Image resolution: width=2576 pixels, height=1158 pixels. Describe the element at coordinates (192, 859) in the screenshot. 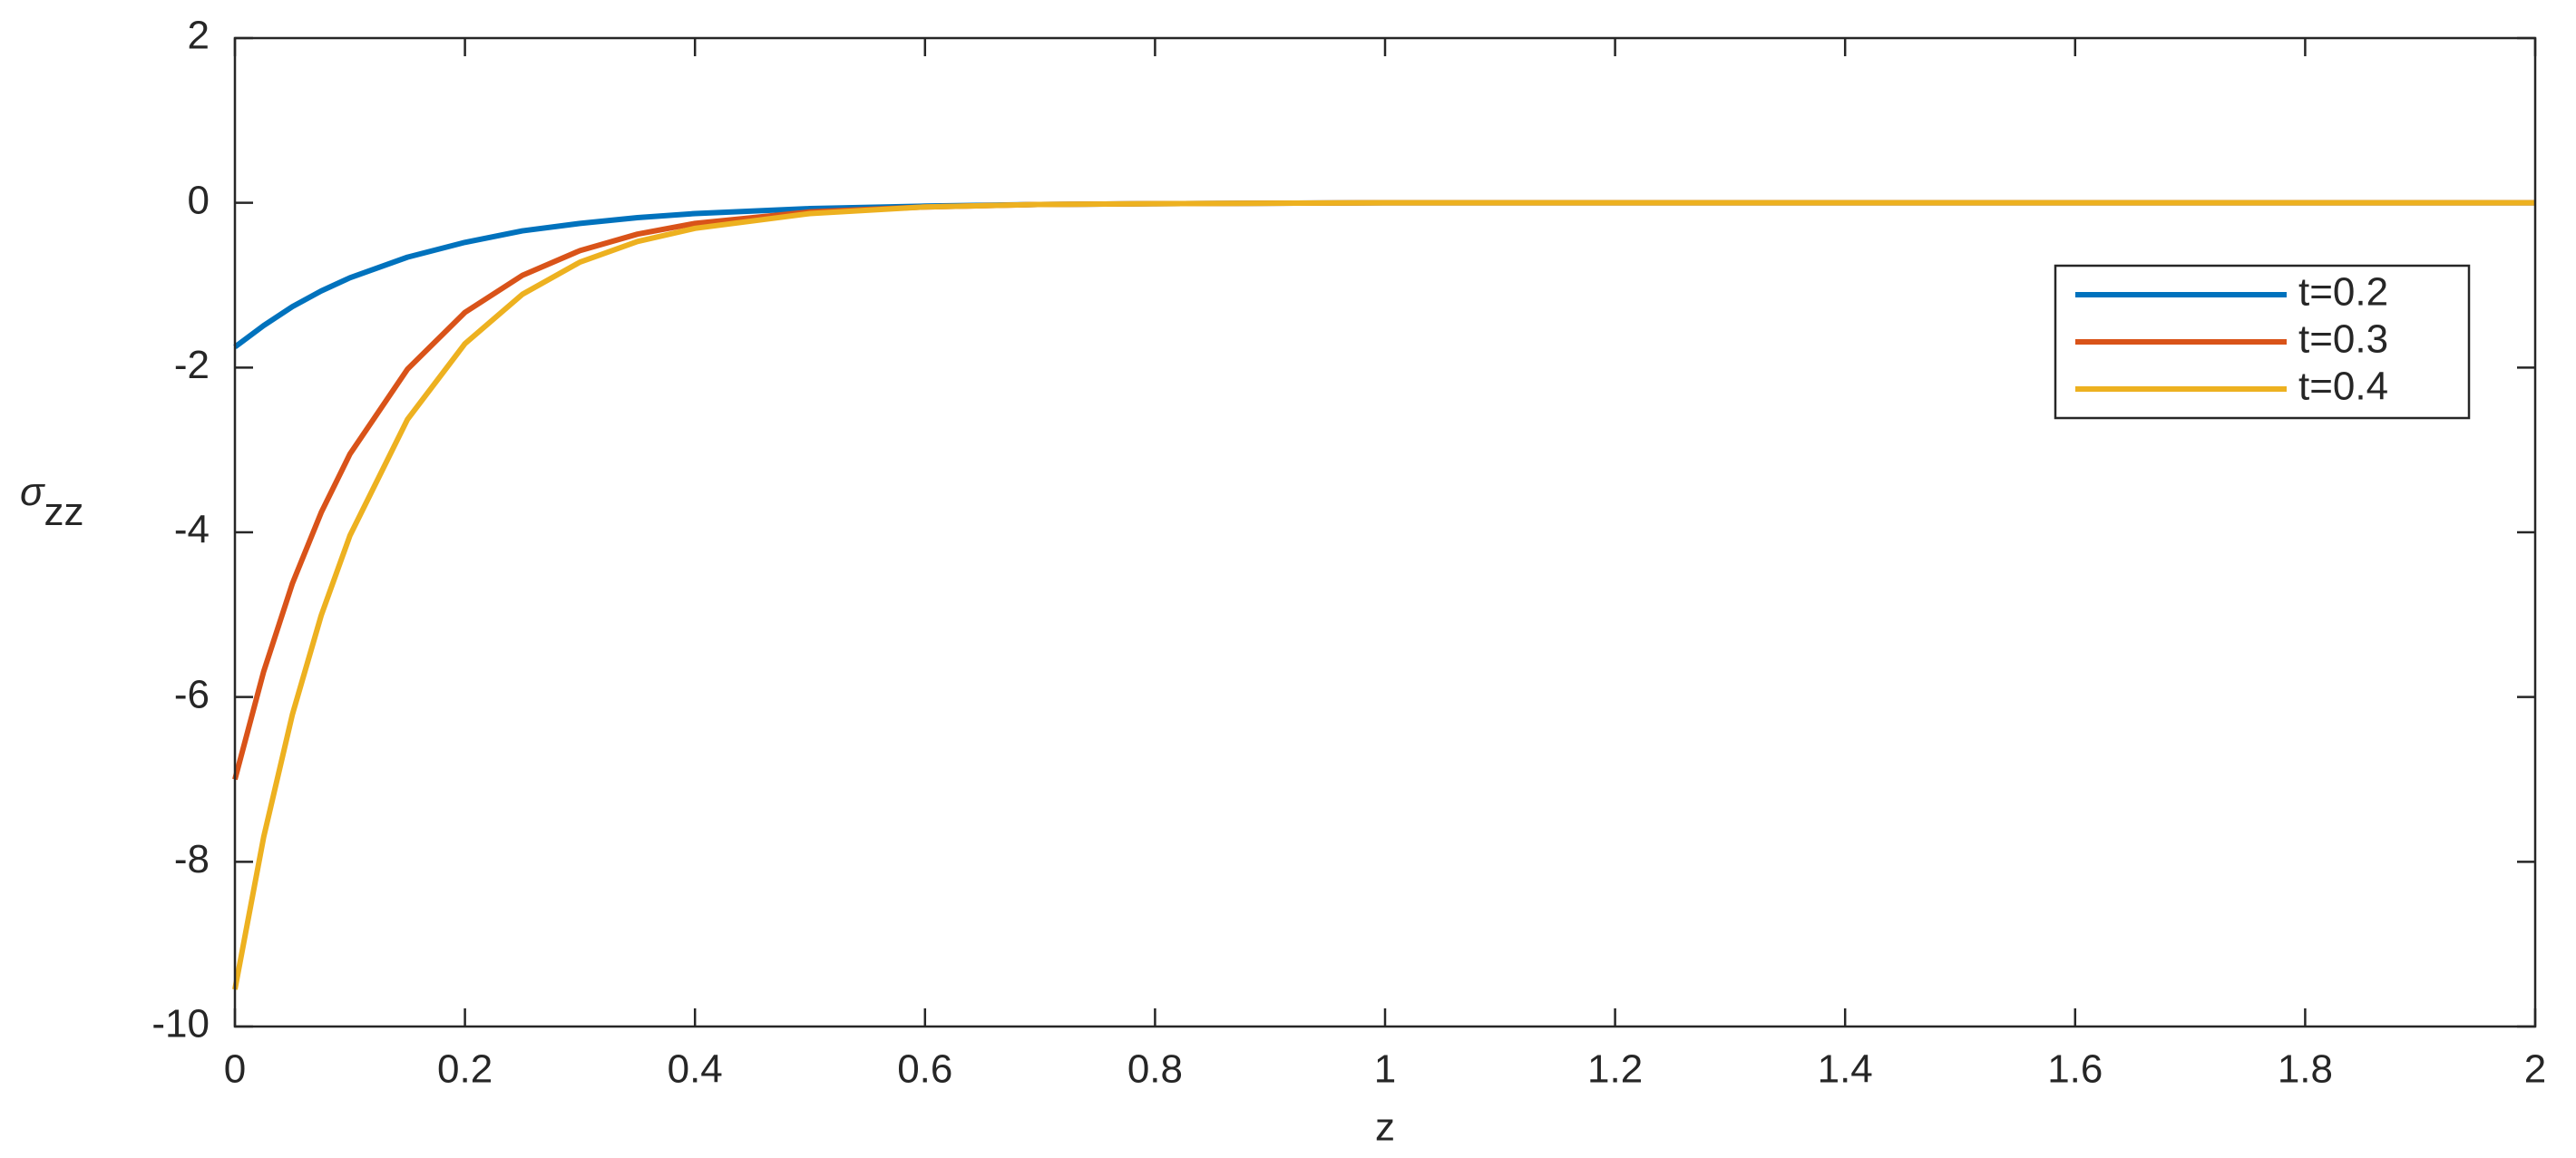

I see `y-tick-label: -8` at that location.